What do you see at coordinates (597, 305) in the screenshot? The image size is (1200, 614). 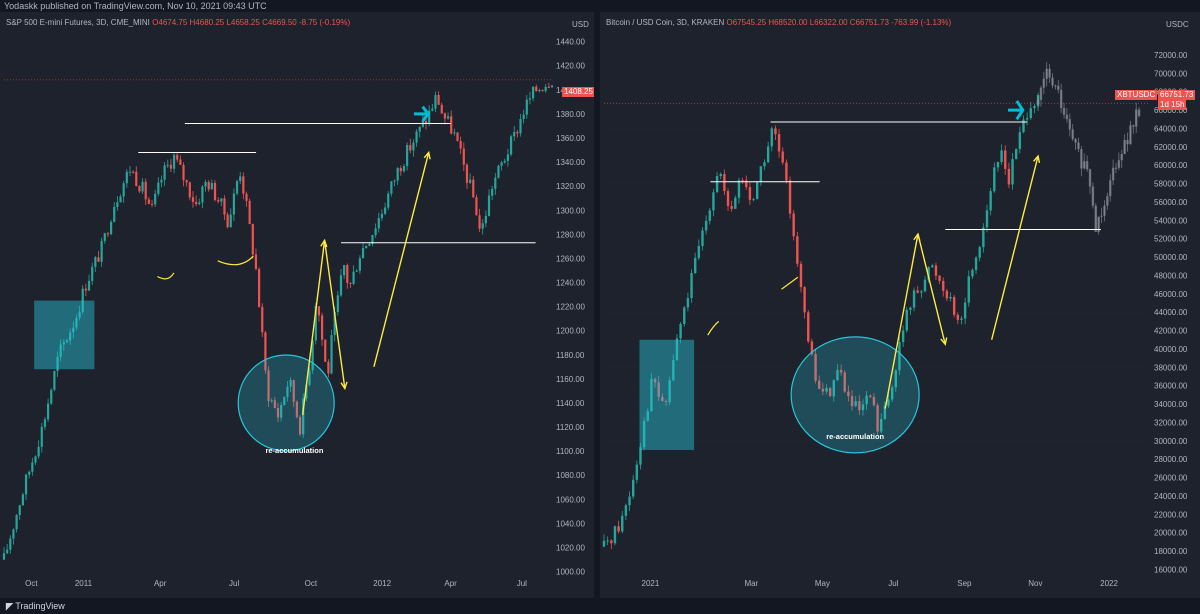 I see `panel-divider` at bounding box center [597, 305].